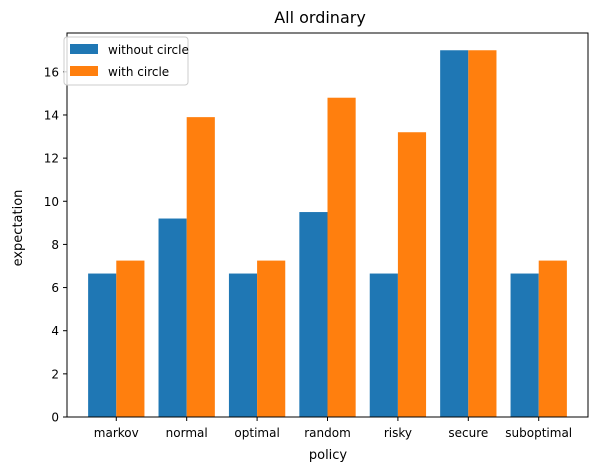 This screenshot has width=609, height=470. What do you see at coordinates (468, 433) in the screenshot?
I see `x-tick-label: secure` at bounding box center [468, 433].